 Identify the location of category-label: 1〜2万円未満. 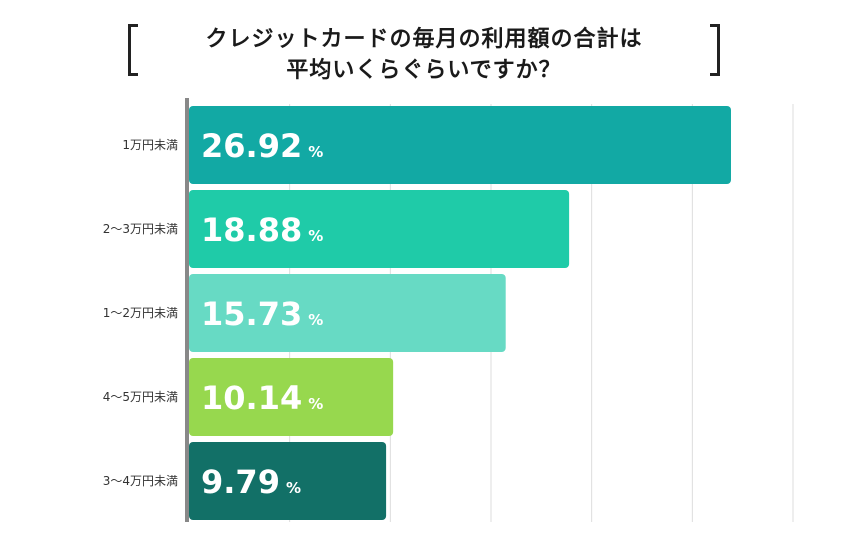
(140, 313).